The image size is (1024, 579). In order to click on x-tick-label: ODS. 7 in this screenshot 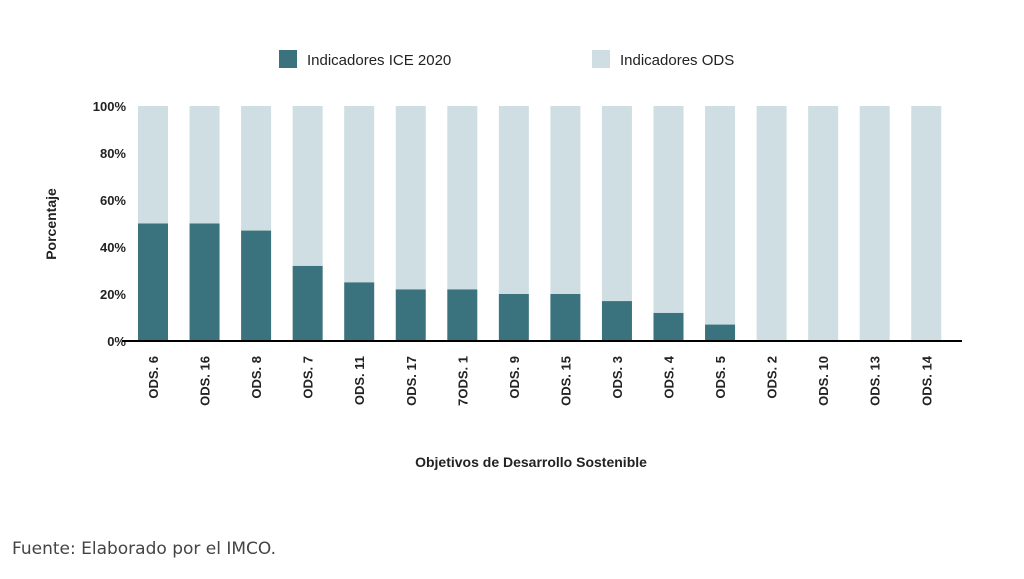, I will do `click(308, 377)`.